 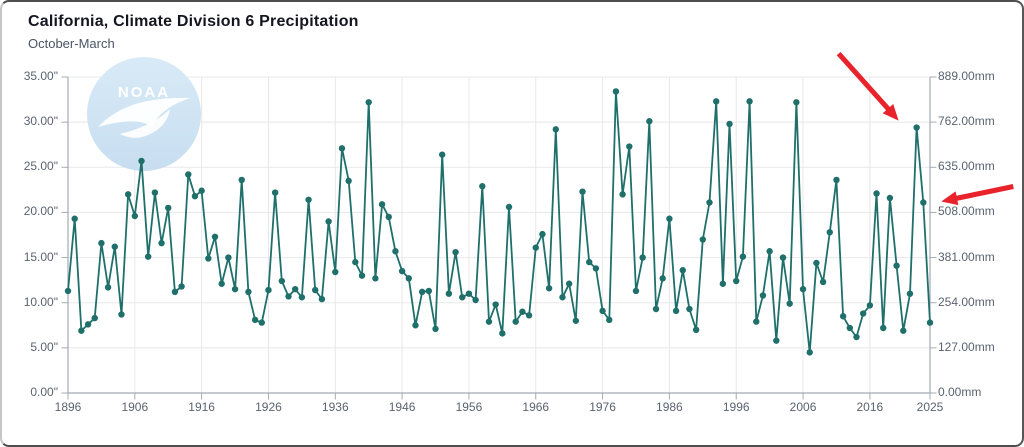 I want to click on data-point-1964, so click(x=522, y=311).